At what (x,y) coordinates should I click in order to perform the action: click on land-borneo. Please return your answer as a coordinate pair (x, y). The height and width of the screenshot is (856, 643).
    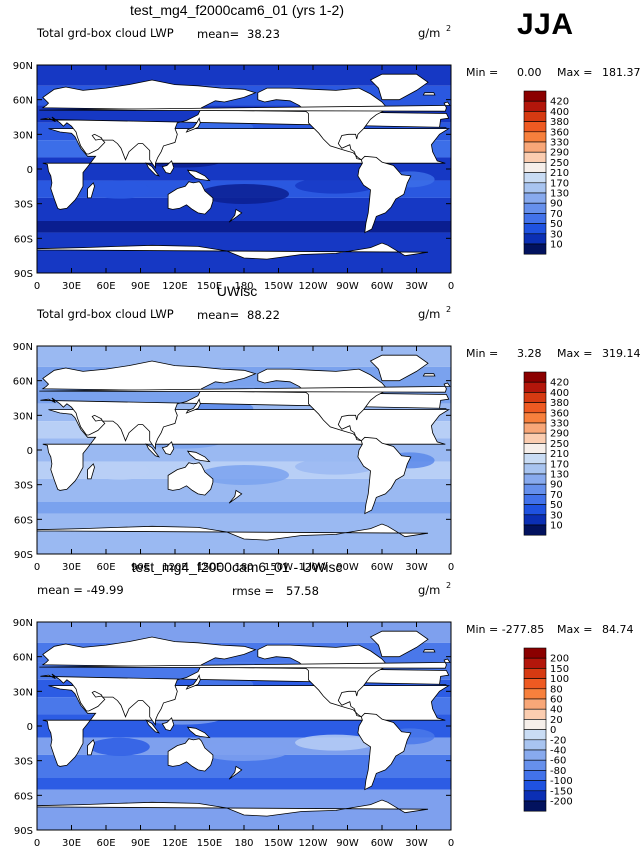
    Looking at the image, I should click on (168, 448).